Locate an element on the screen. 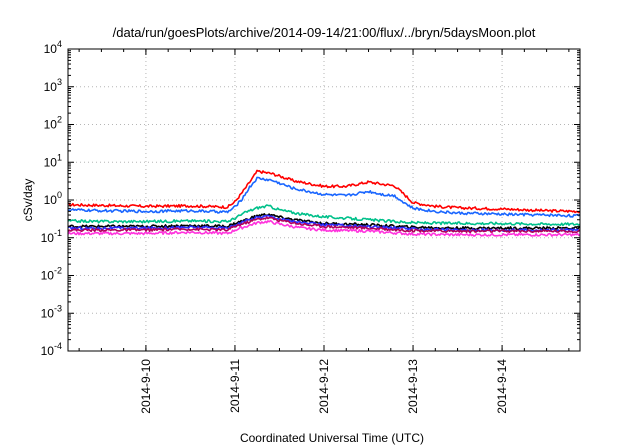 The image size is (640, 448). y-tick-label: 10⁴ is located at coordinates (53, 47).